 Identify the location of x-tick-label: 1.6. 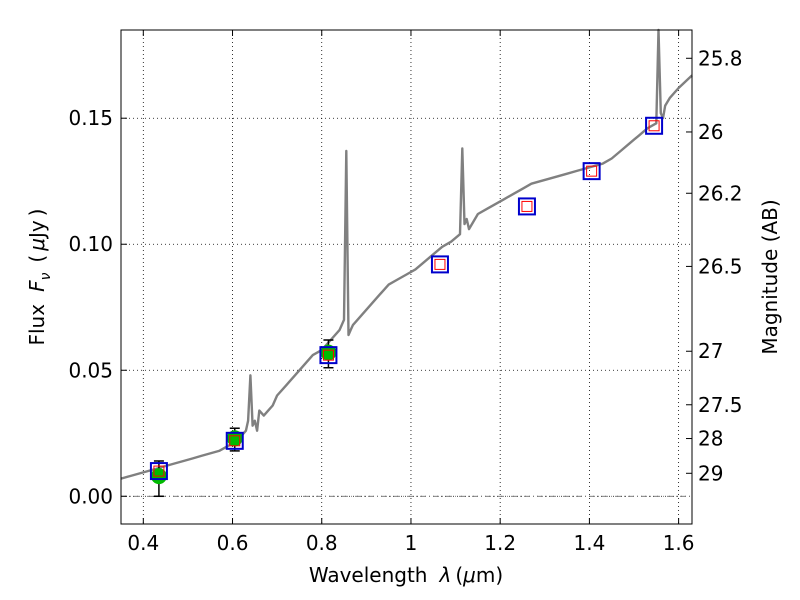
(679, 543).